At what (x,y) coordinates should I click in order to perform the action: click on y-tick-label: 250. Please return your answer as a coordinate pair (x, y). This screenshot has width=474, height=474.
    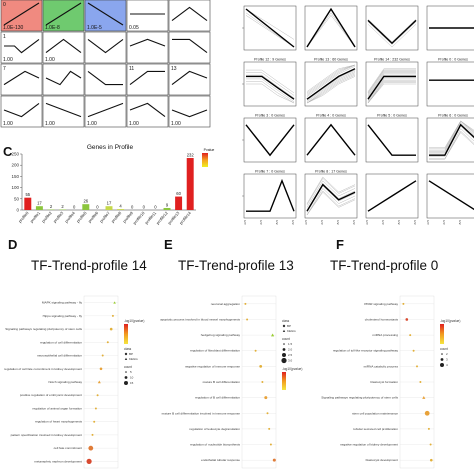
    Looking at the image, I should click on (15, 154).